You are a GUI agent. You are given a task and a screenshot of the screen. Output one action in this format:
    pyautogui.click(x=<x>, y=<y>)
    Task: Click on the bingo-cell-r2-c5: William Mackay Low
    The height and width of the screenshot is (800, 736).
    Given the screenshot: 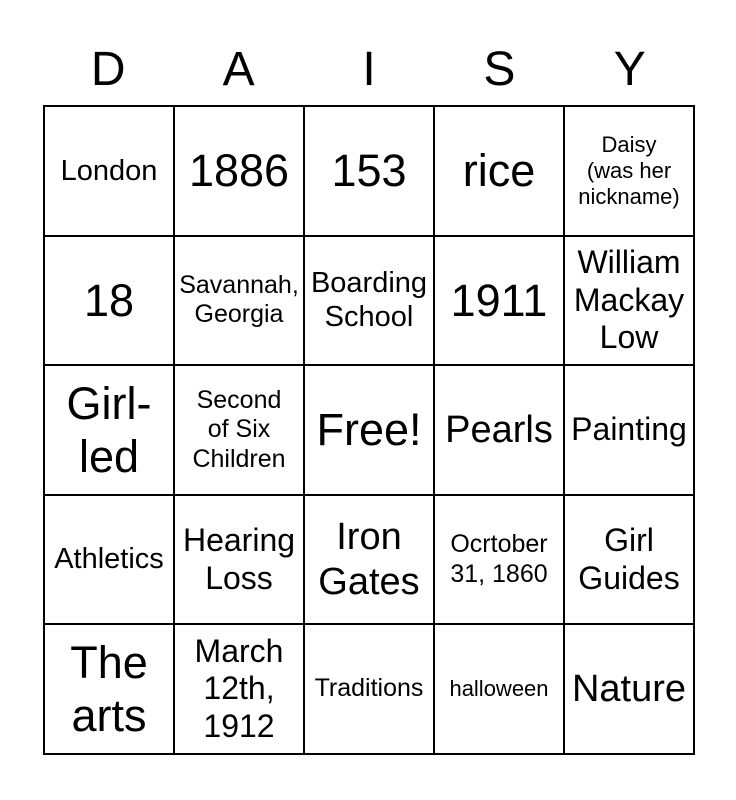 What is the action you would take?
    pyautogui.click(x=629, y=300)
    